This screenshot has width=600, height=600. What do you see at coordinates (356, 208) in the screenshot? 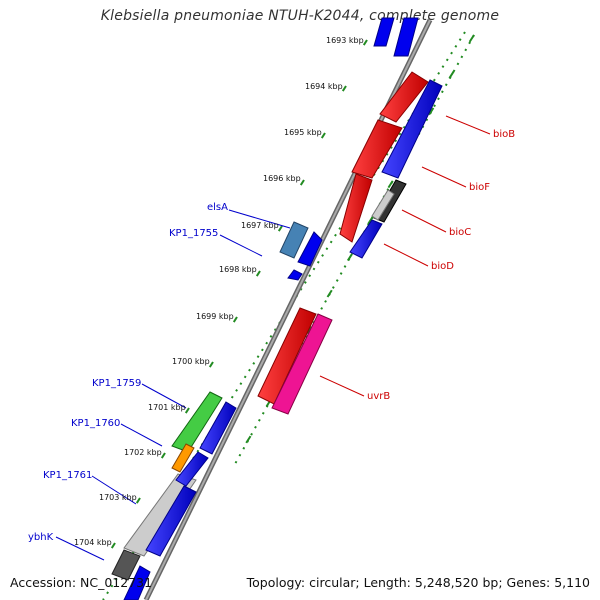
I see `gene-bioC-red` at bounding box center [356, 208].